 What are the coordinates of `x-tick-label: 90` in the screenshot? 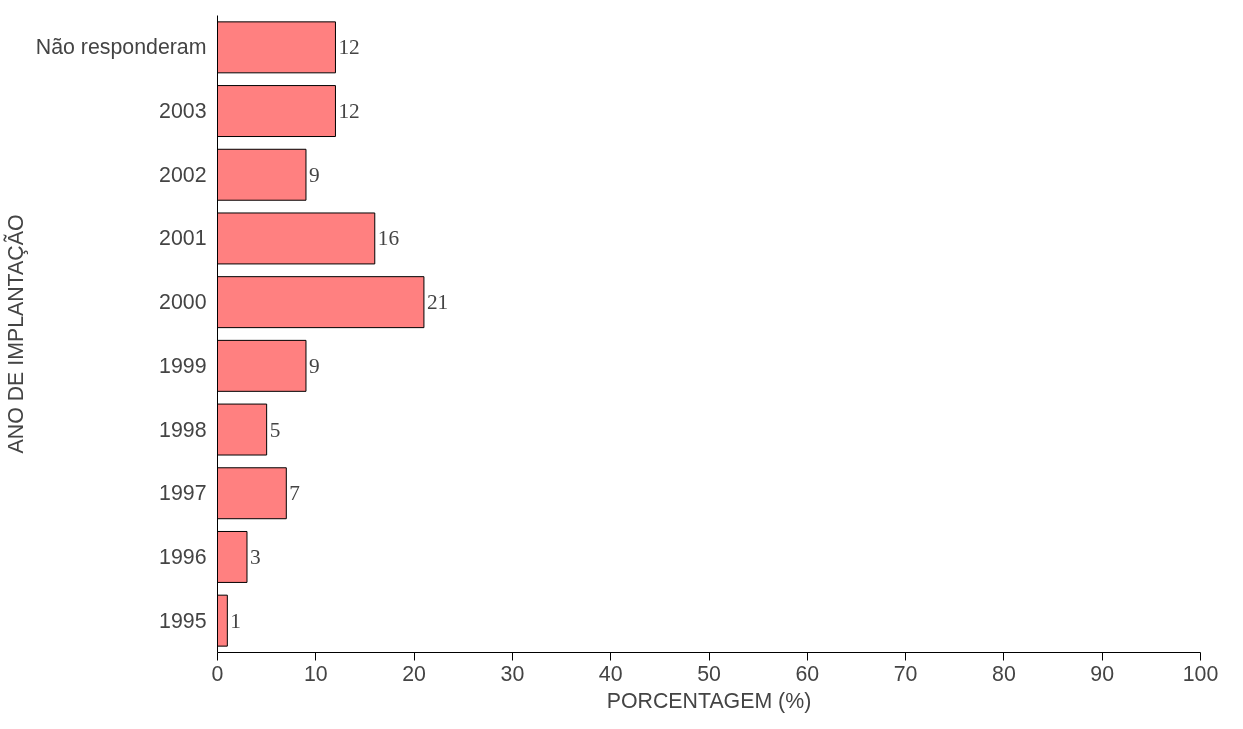 It's located at (1102, 673).